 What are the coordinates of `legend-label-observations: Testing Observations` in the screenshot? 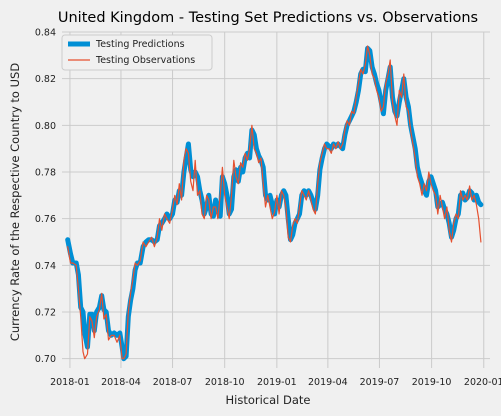 It's located at (145, 60).